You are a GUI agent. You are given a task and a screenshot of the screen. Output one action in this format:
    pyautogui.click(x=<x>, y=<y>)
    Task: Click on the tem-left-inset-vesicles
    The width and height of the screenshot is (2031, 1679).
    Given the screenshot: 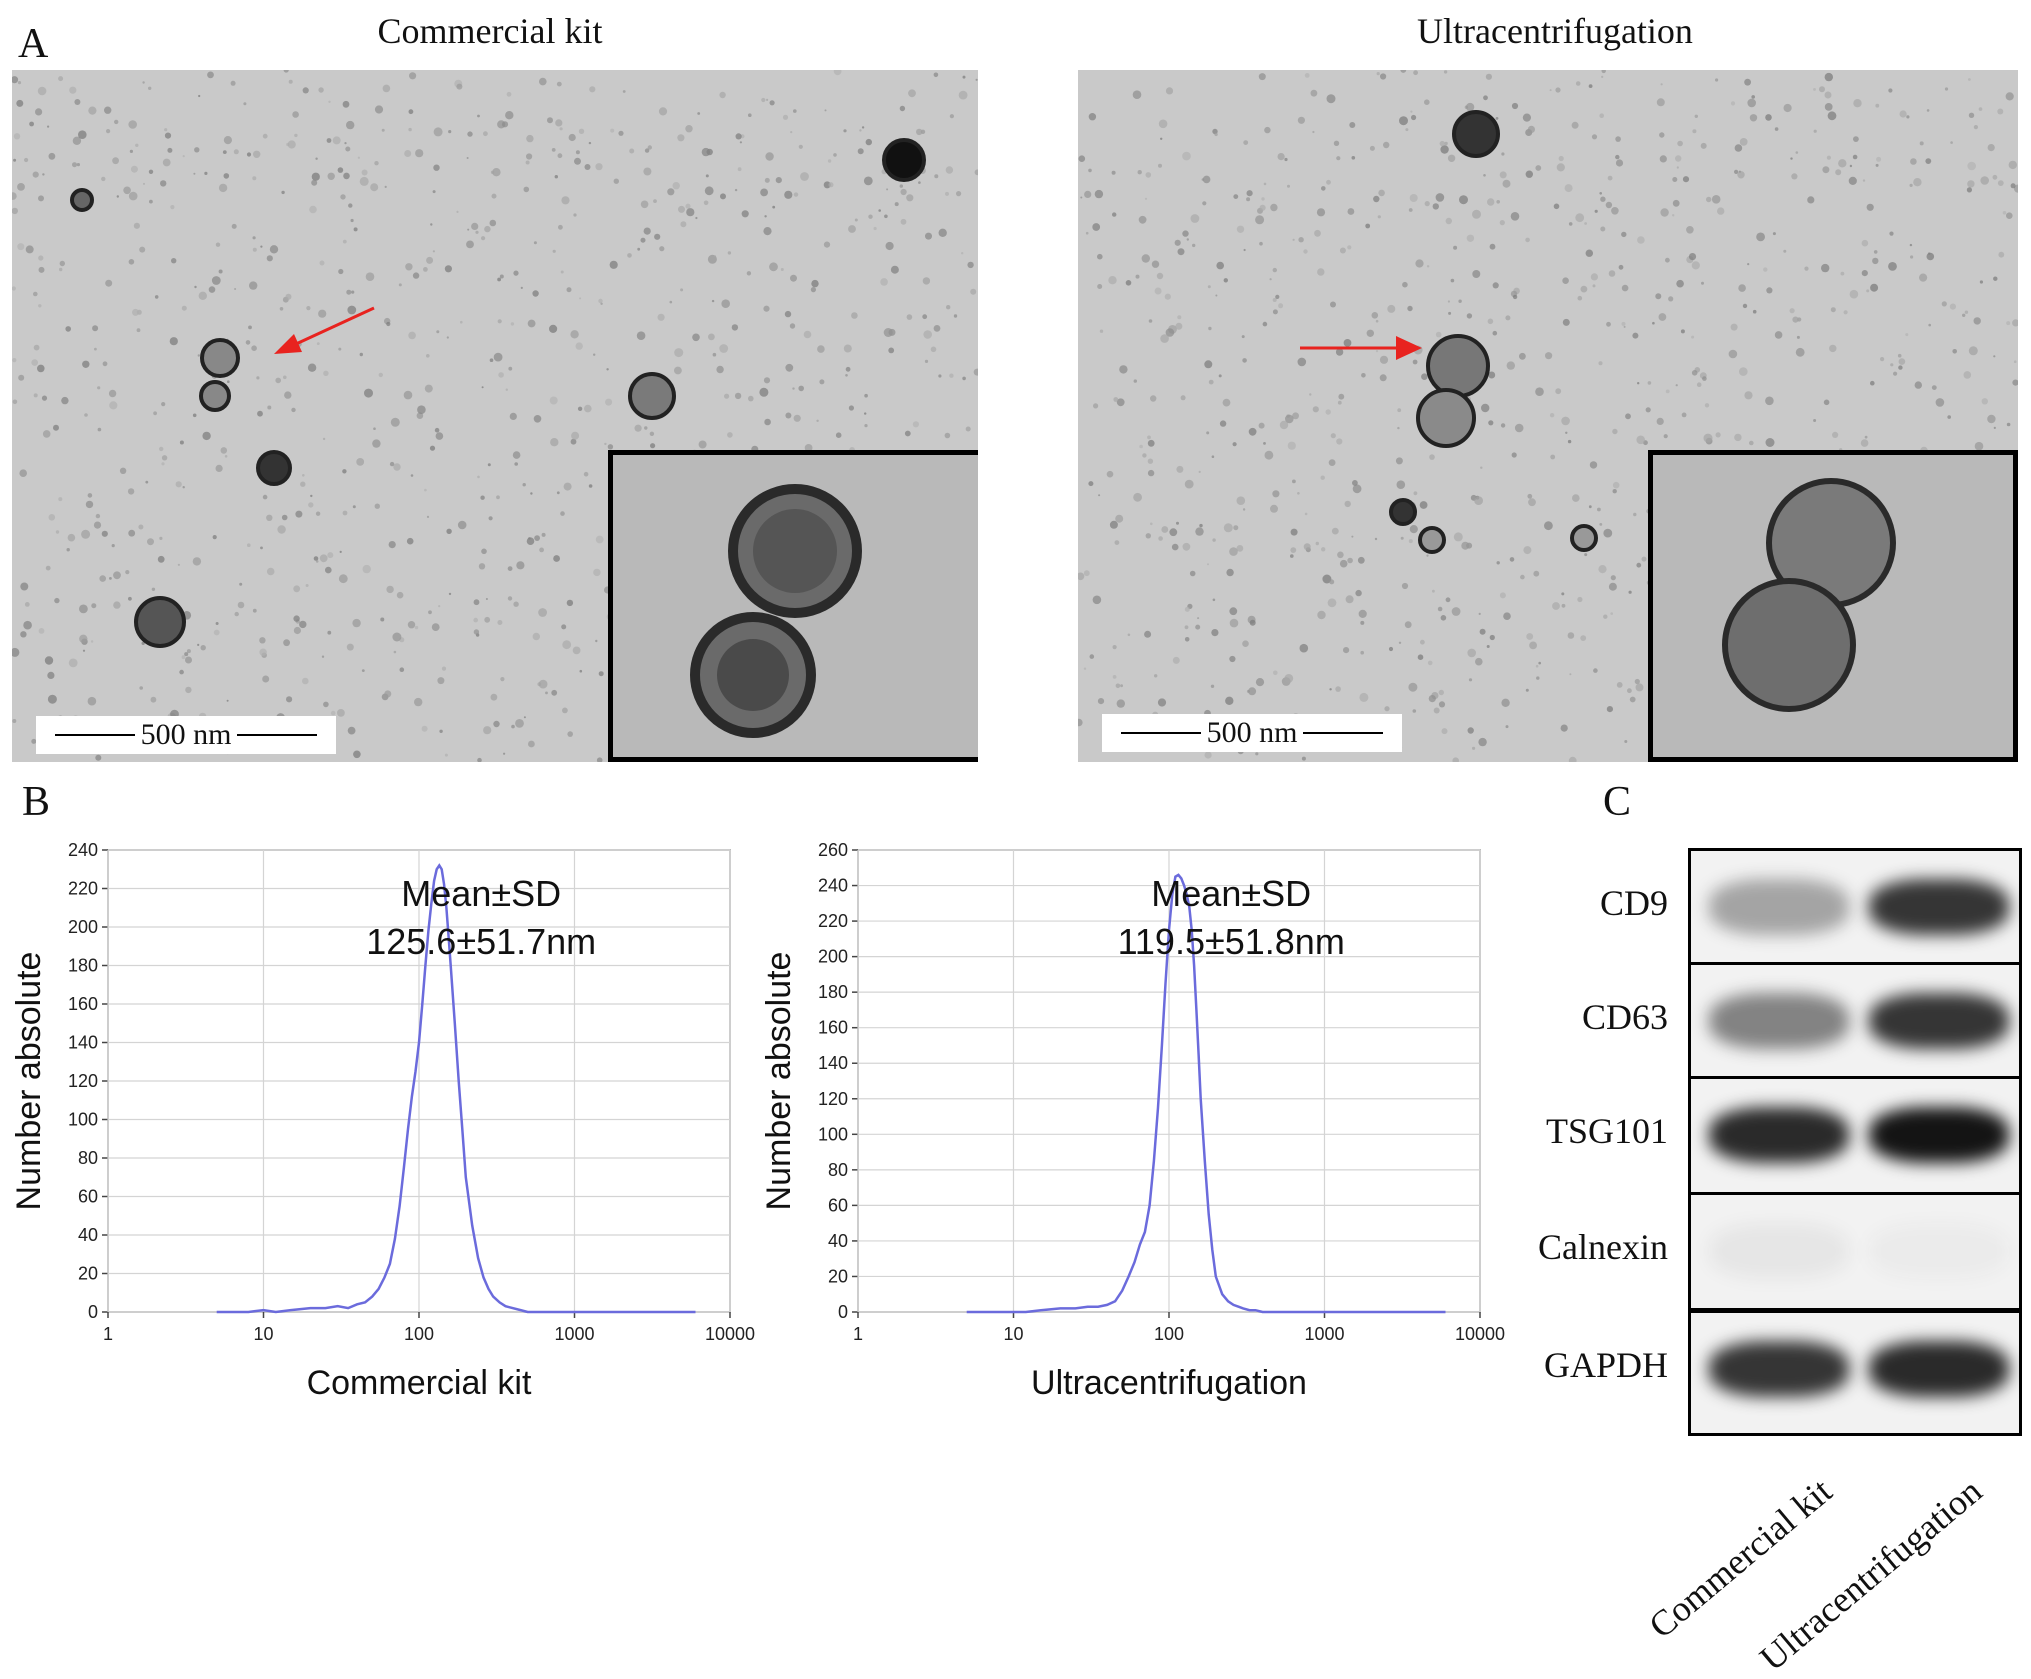 What is the action you would take?
    pyautogui.click(x=776, y=611)
    